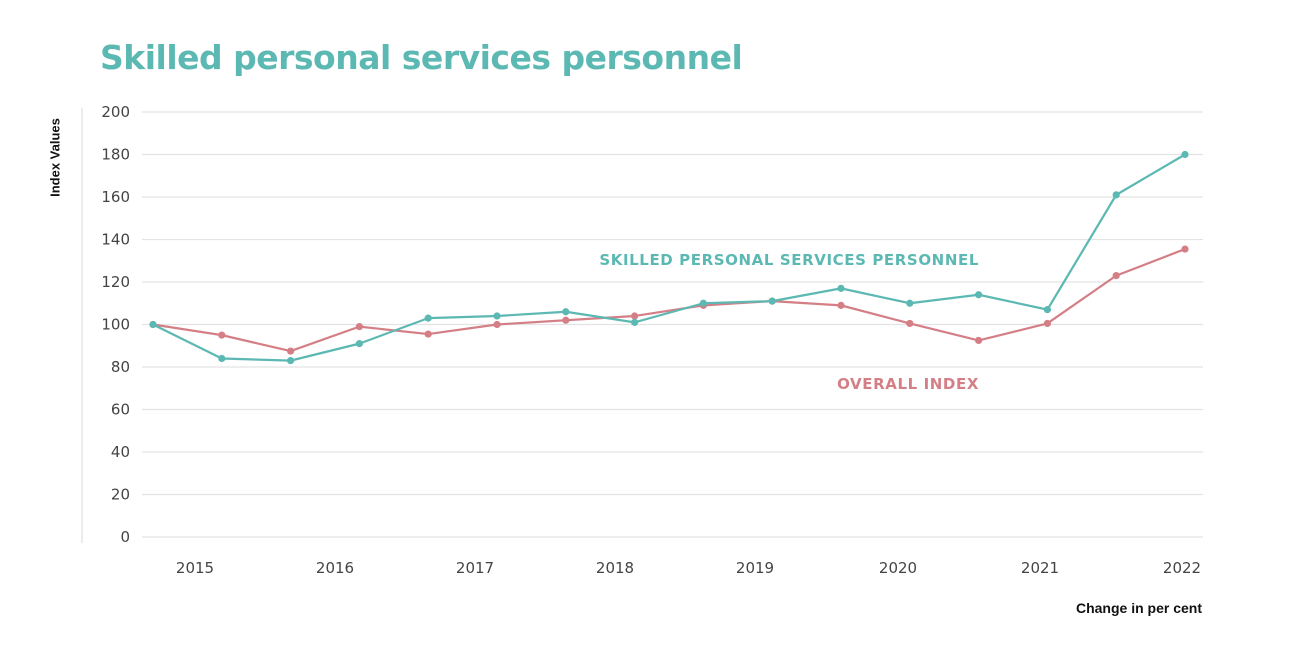  I want to click on x-tick-label: 2015, so click(195, 568).